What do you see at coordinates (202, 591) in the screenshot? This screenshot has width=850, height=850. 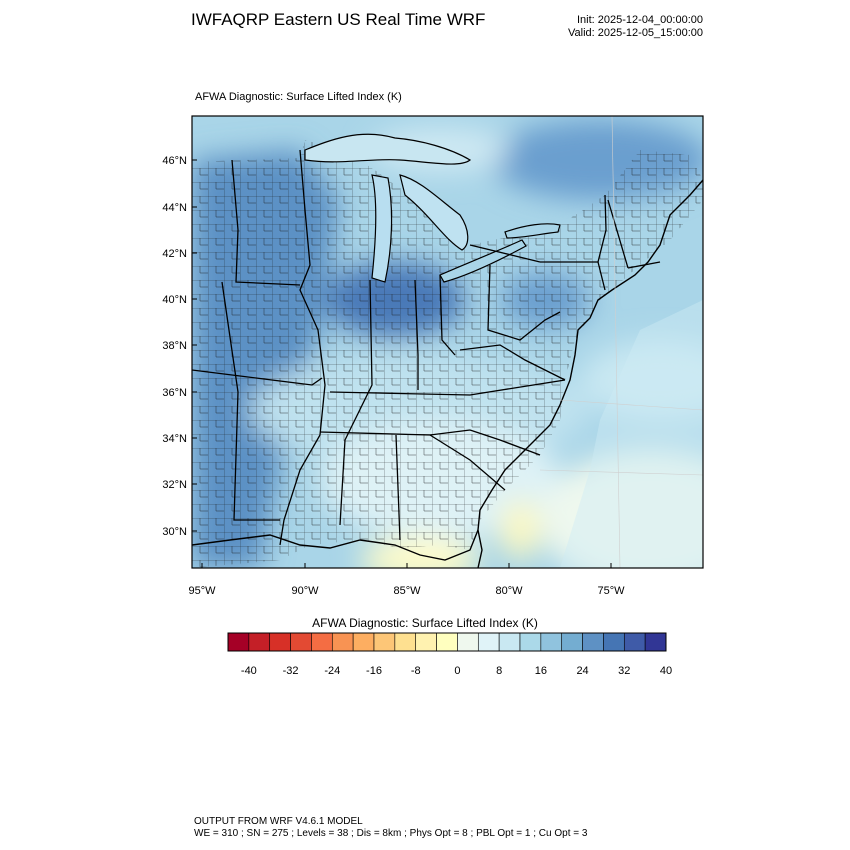 I see `lon-label: 95°W` at bounding box center [202, 591].